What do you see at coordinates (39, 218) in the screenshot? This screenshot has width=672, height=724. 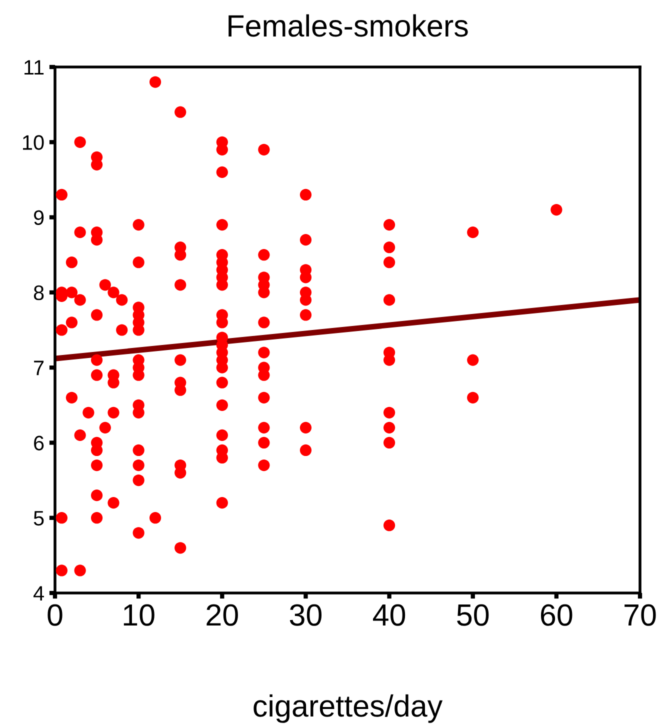 I see `y-tick-label: 9` at bounding box center [39, 218].